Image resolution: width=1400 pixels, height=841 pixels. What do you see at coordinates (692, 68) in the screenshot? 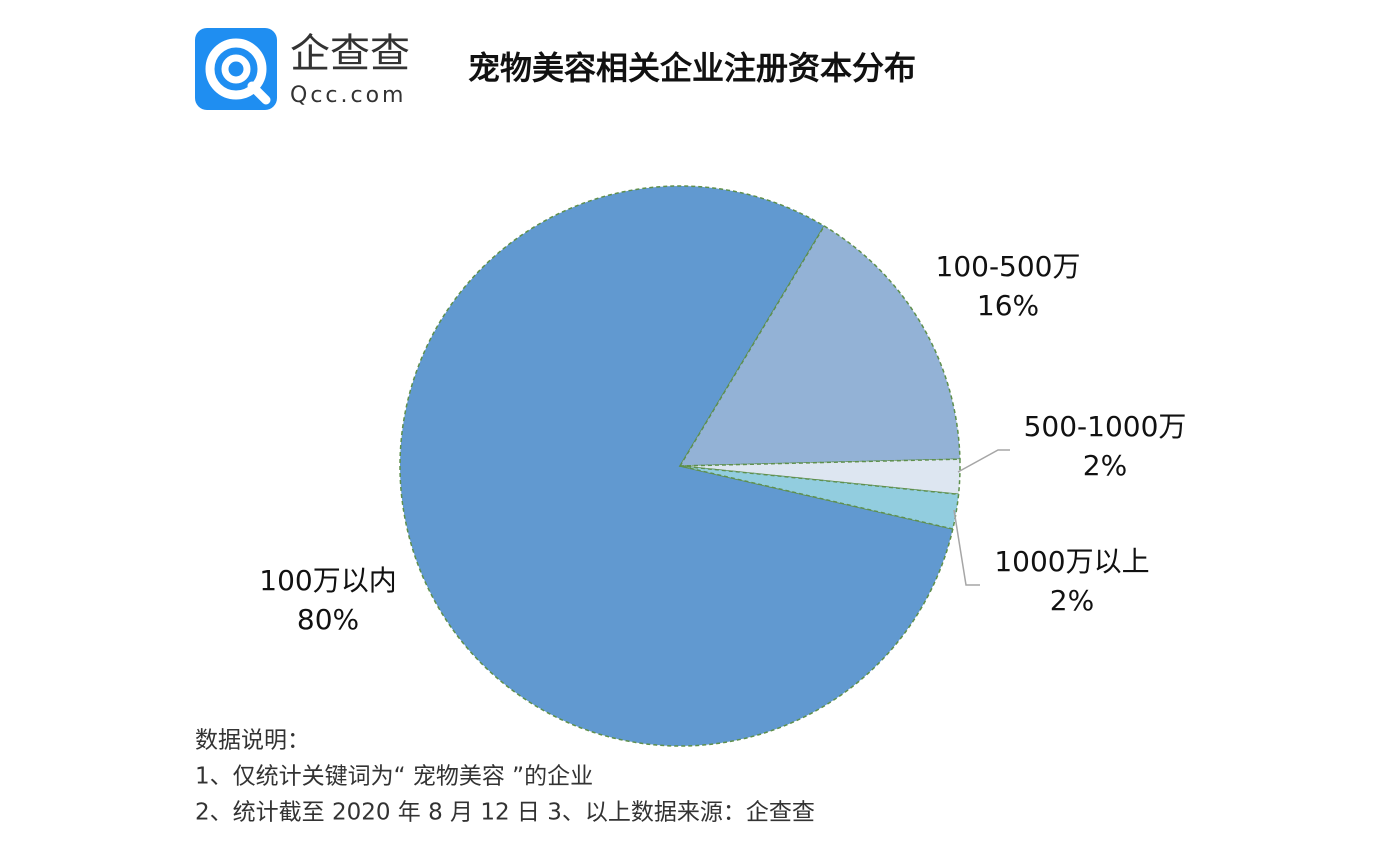
I see `chart-title: 宠物美容相关企业注册资本分布` at bounding box center [692, 68].